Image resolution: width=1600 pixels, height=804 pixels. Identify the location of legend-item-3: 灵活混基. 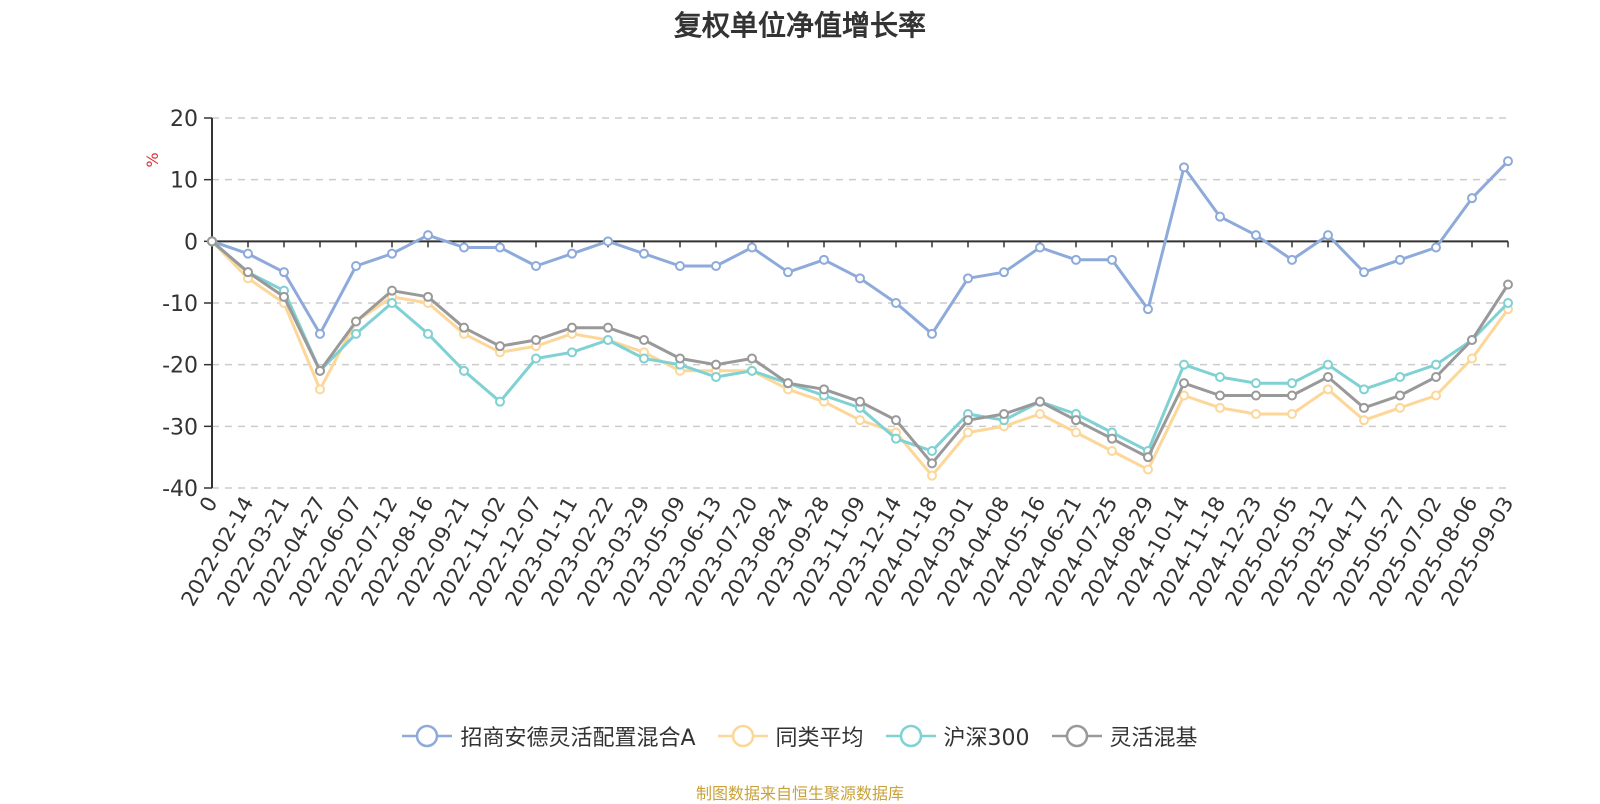
(1124, 736).